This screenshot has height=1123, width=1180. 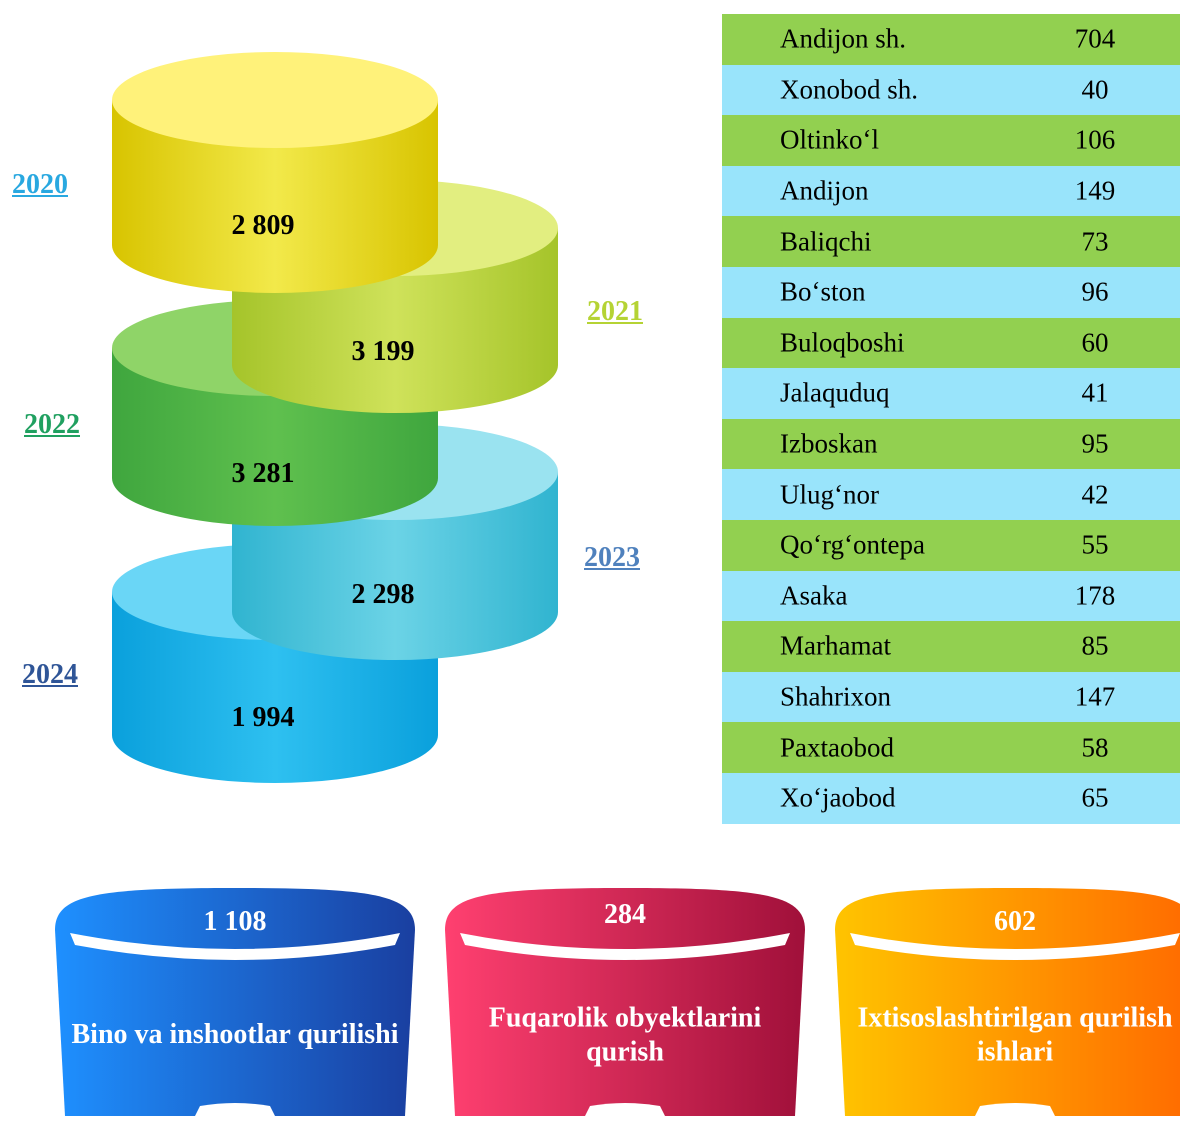 What do you see at coordinates (951, 444) in the screenshot?
I see `table-row: Izboskan 95` at bounding box center [951, 444].